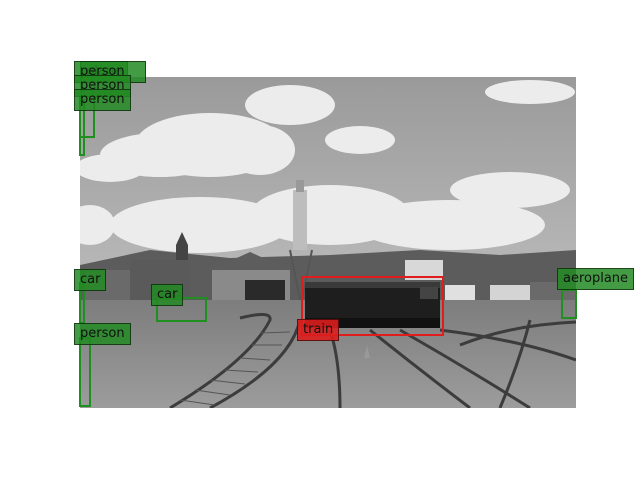  What do you see at coordinates (102, 334) in the screenshot?
I see `detection-label-person-bottom: person` at bounding box center [102, 334].